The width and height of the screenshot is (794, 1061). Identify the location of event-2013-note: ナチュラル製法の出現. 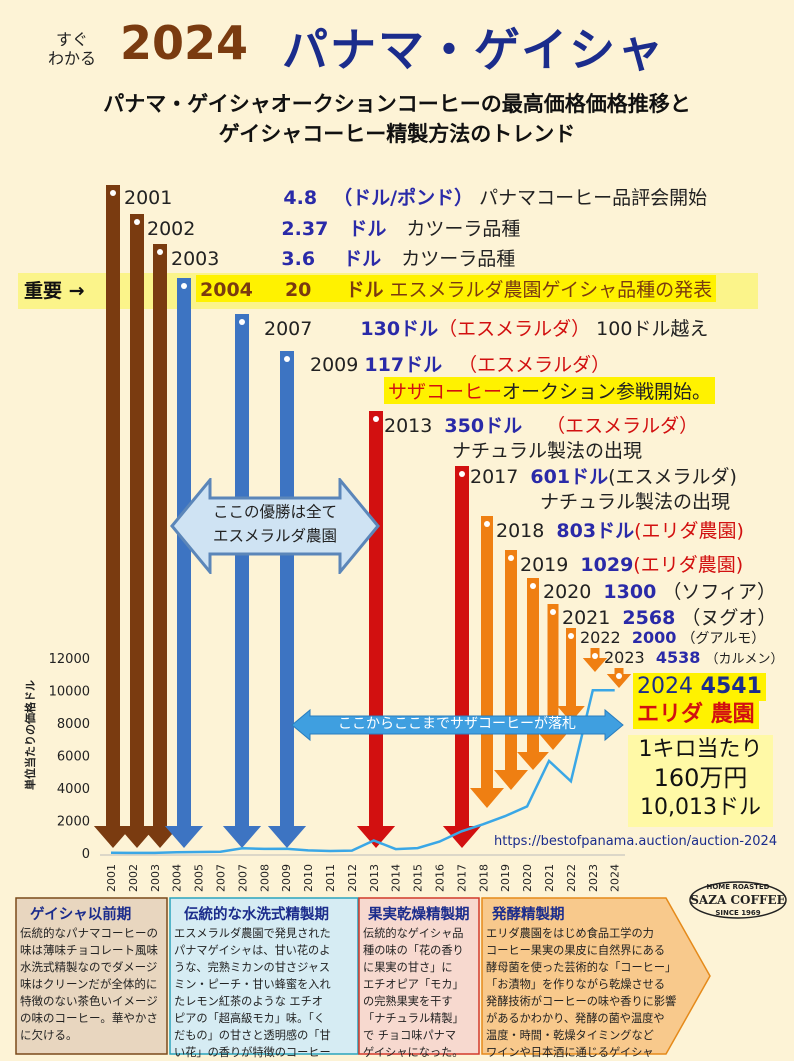
(547, 449).